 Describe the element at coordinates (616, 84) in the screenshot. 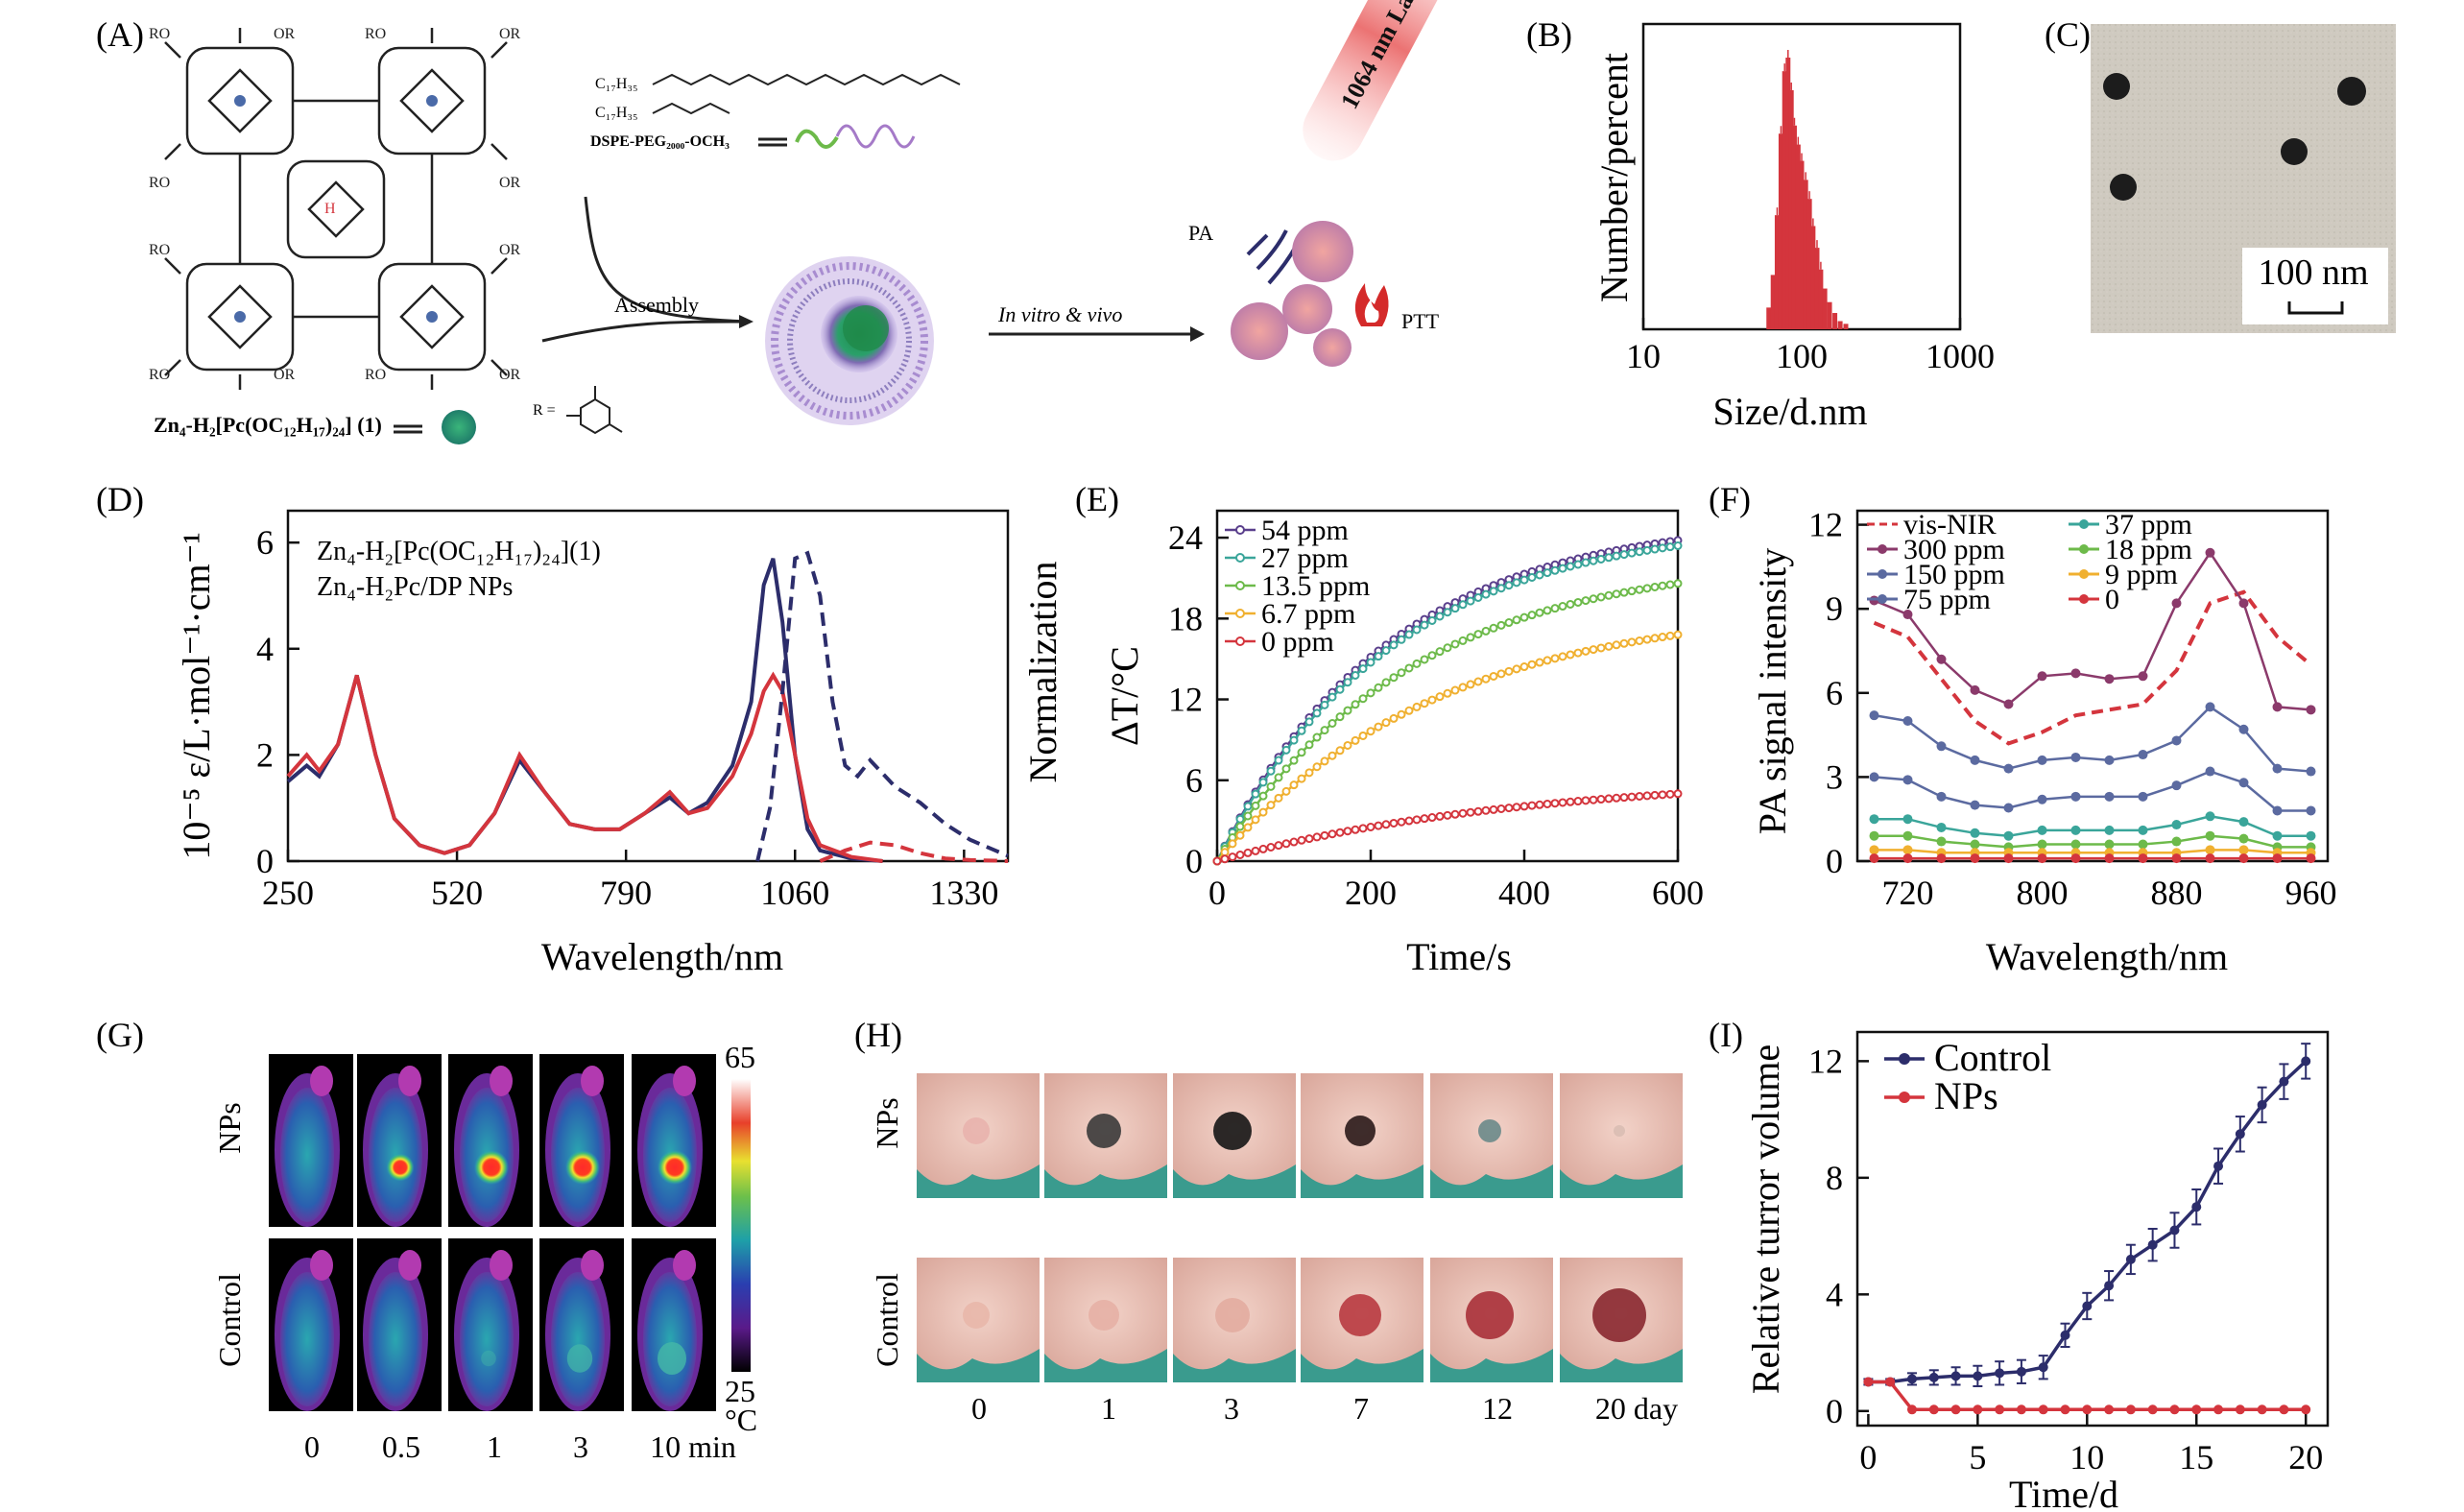

I see `svg-text: C₁₇H₃₅` at that location.